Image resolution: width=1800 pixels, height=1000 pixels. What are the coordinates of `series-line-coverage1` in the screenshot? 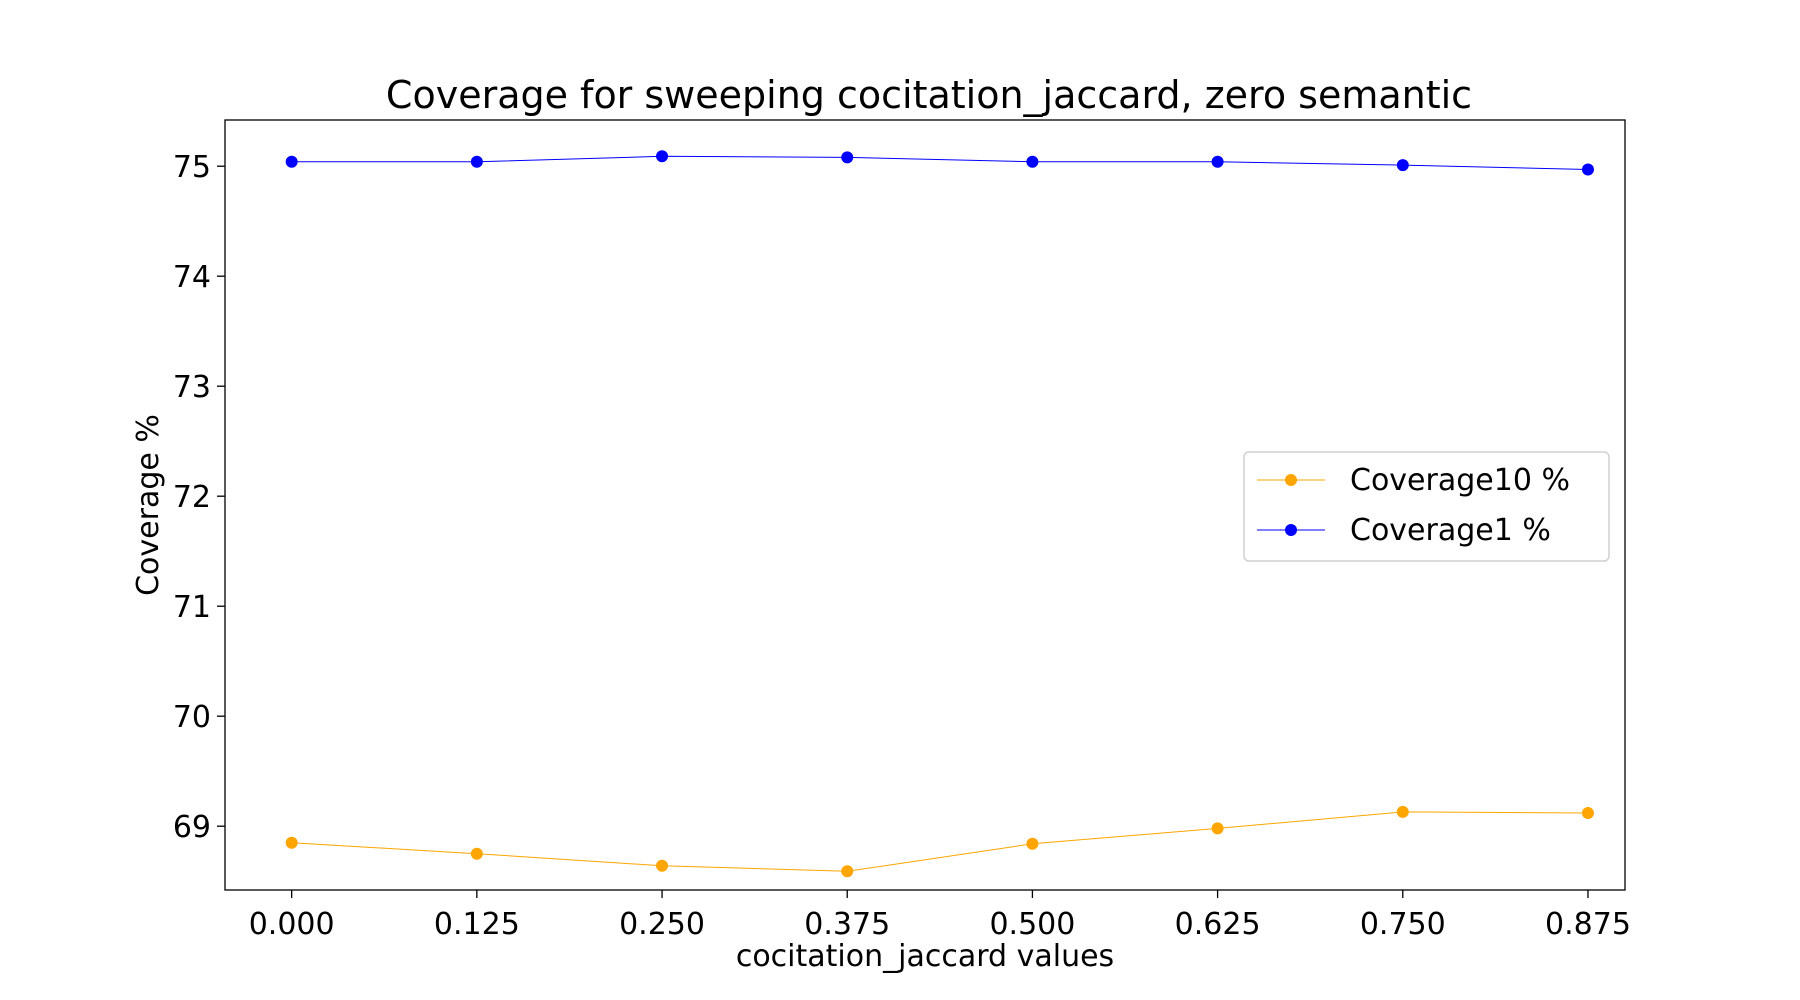 It's located at (939, 162).